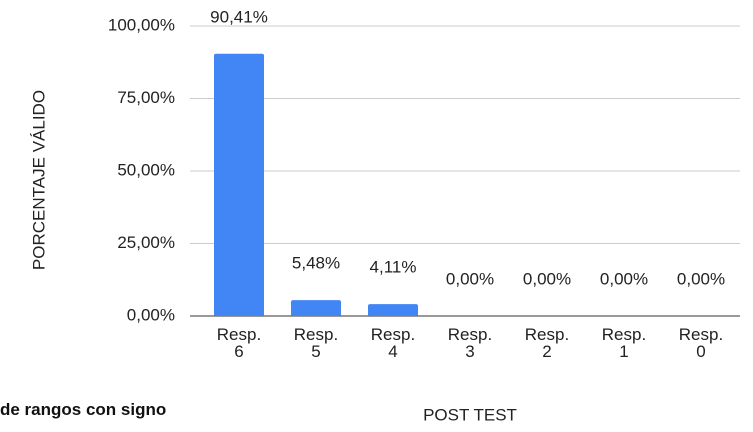  What do you see at coordinates (151, 314) in the screenshot?
I see `y-tick-label: 0,00%` at bounding box center [151, 314].